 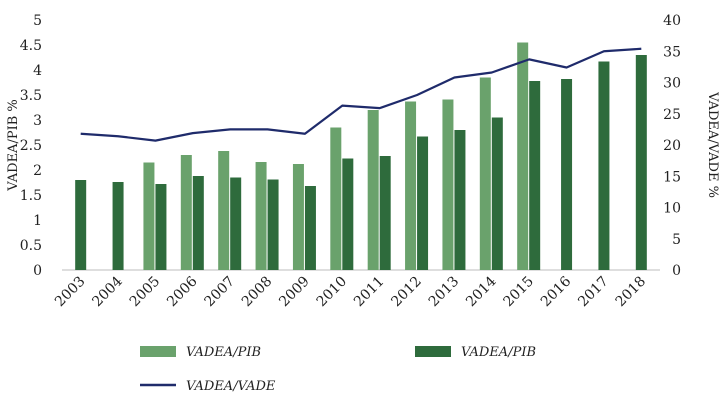 What do you see at coordinates (444, 292) in the screenshot?
I see `x-tick-label: 2013` at bounding box center [444, 292].